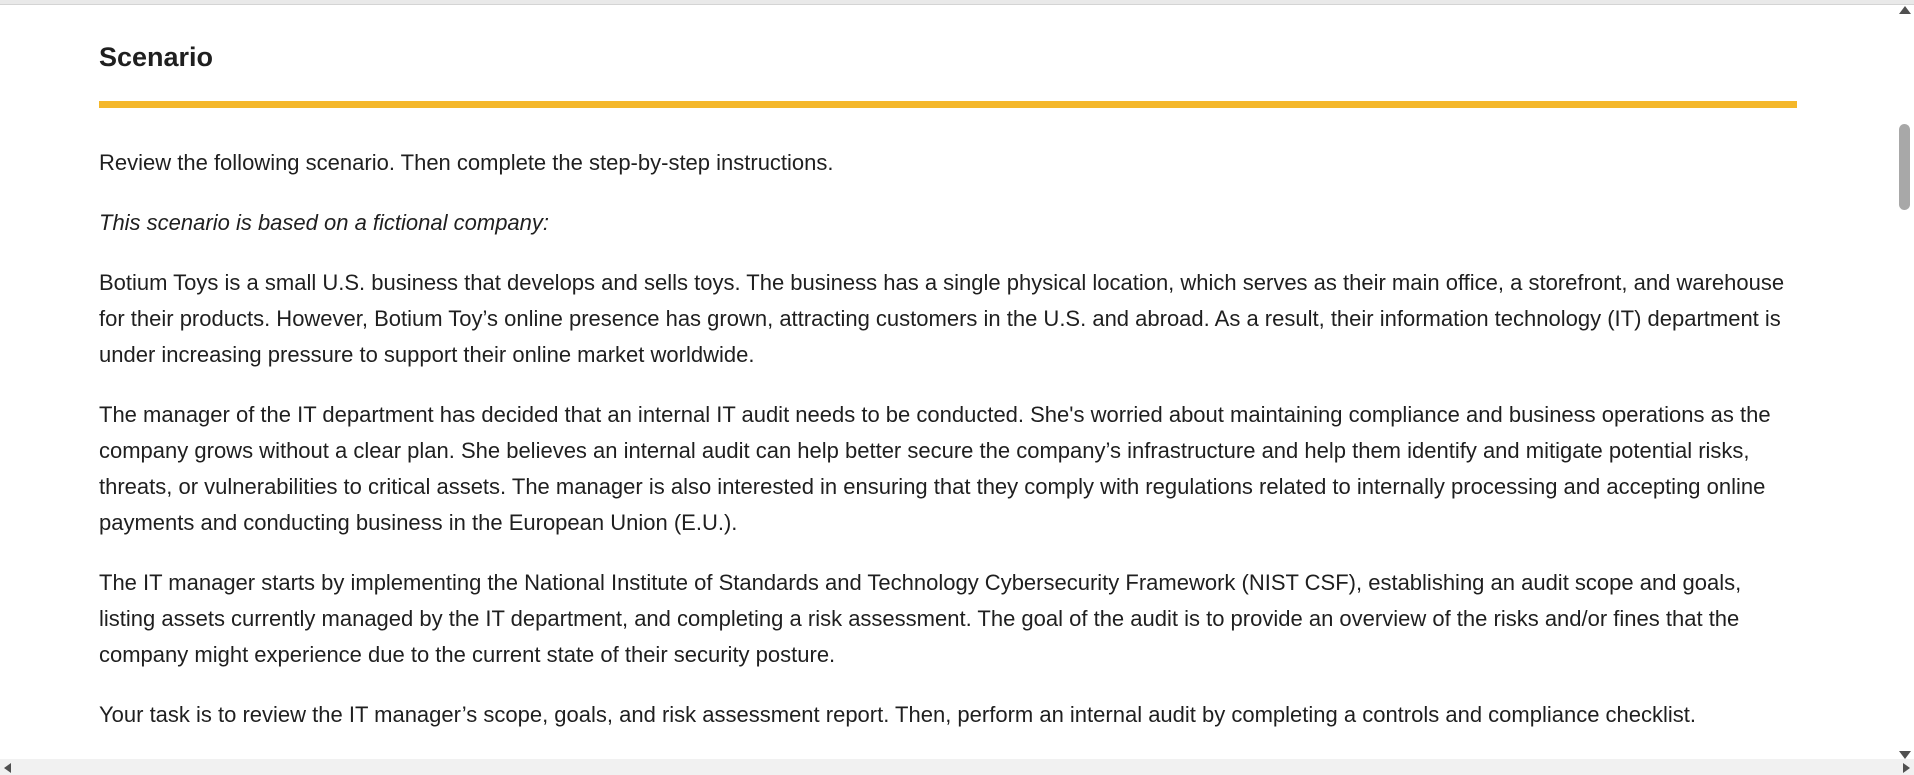 The width and height of the screenshot is (1914, 775). Describe the element at coordinates (1904, 167) in the screenshot. I see `scrollbar-thumb` at that location.